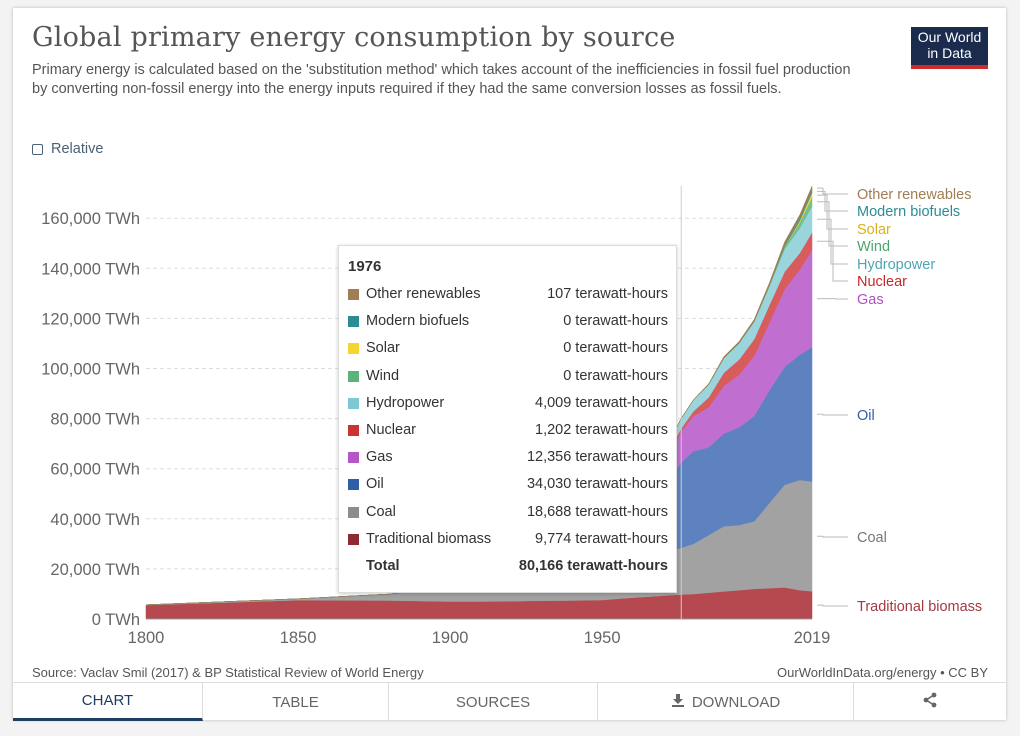 The width and height of the screenshot is (1020, 736). Describe the element at coordinates (914, 195) in the screenshot. I see `legend-label: Other renewables` at that location.